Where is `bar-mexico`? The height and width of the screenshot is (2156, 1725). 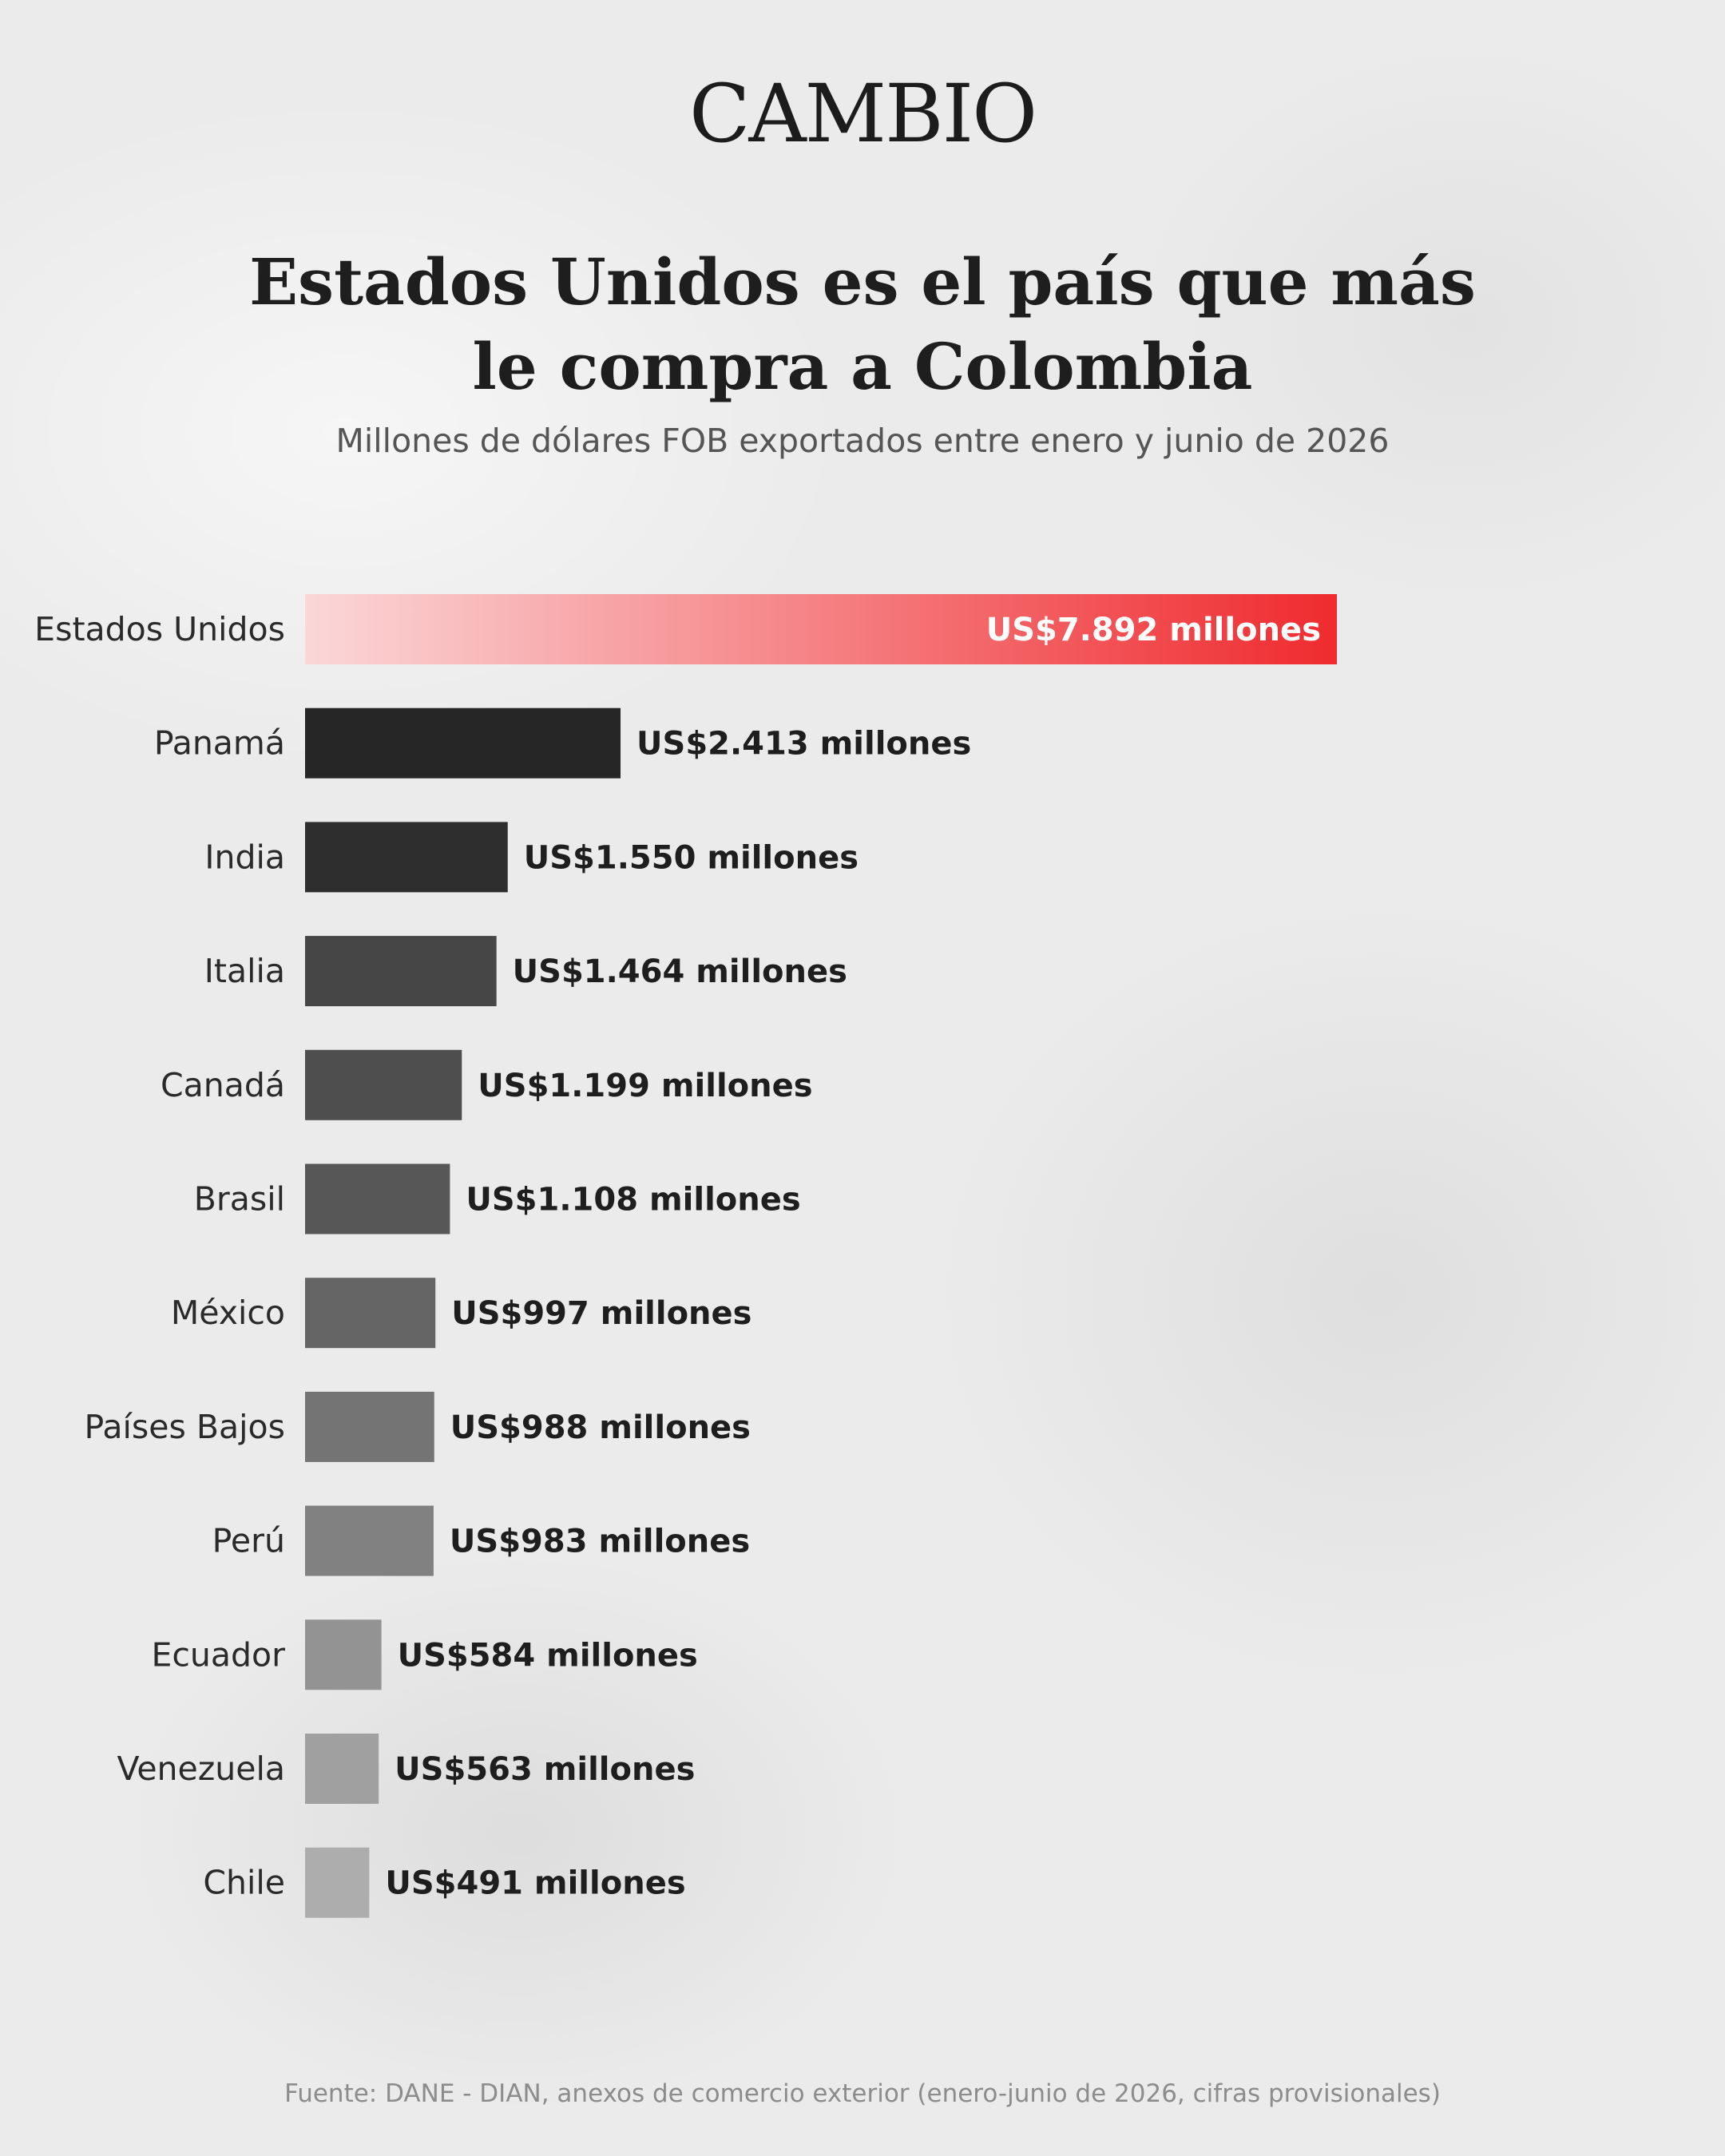
bar-mexico is located at coordinates (371, 1313).